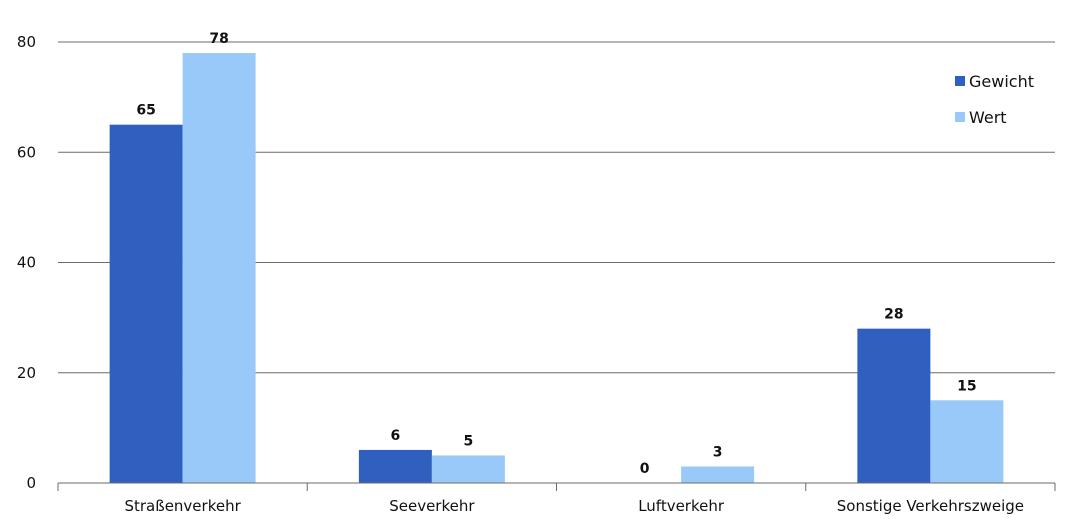 The height and width of the screenshot is (519, 1070). What do you see at coordinates (182, 506) in the screenshot?
I see `x-category-label: Straßenverkehr` at bounding box center [182, 506].